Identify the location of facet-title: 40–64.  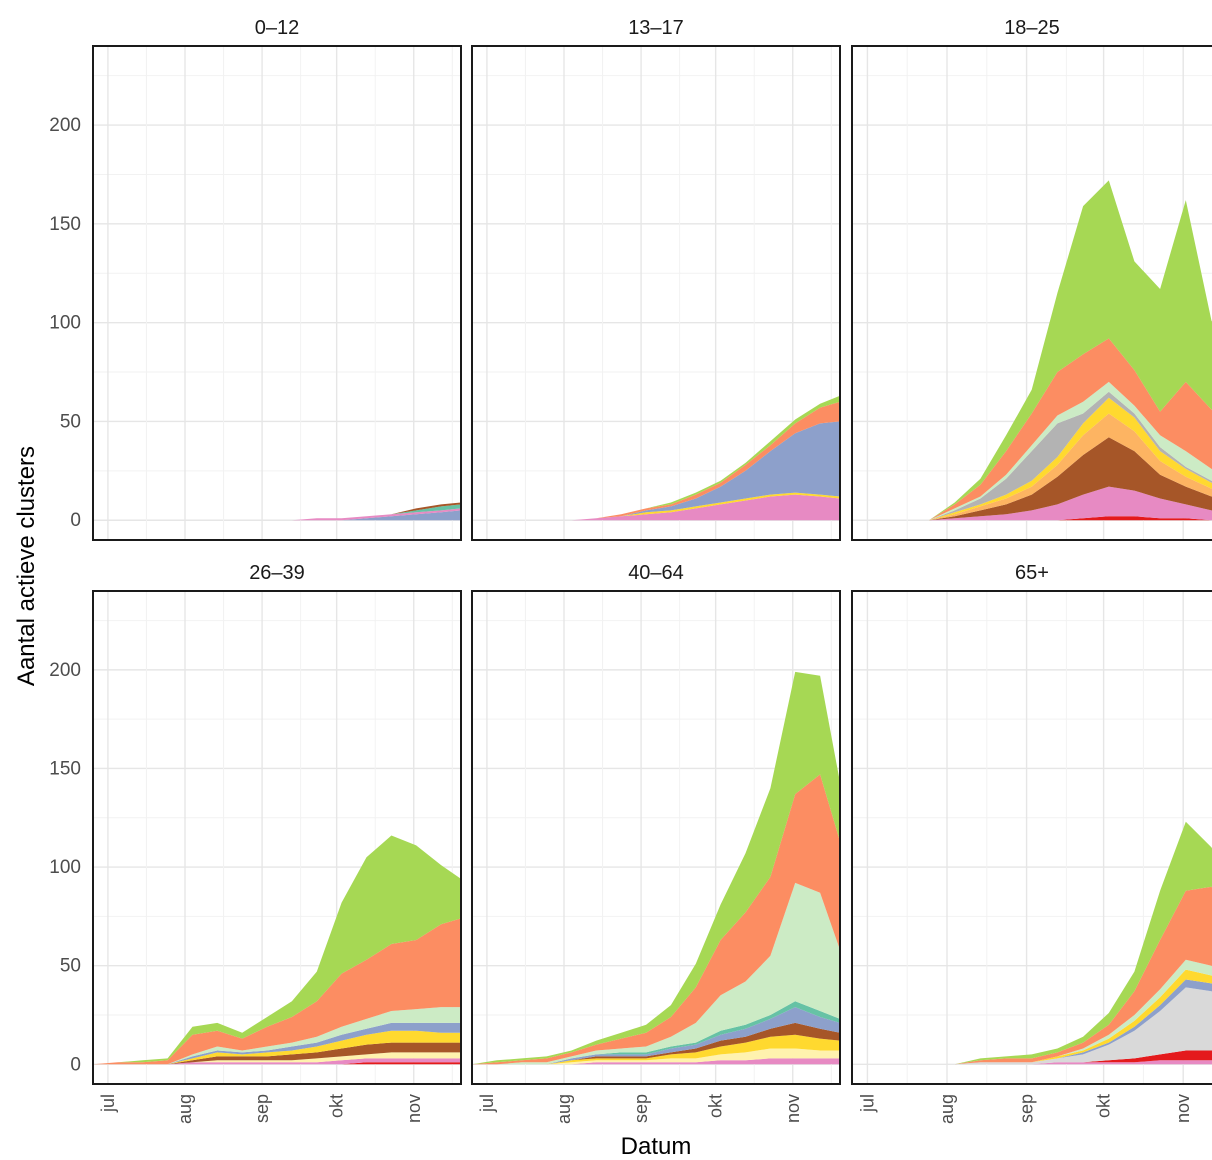
(656, 573).